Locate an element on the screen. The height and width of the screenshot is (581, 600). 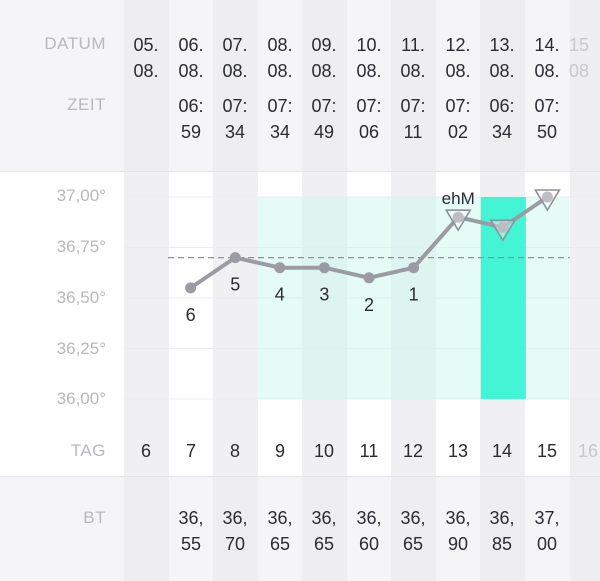
tag-cell: 10 is located at coordinates (324, 451).